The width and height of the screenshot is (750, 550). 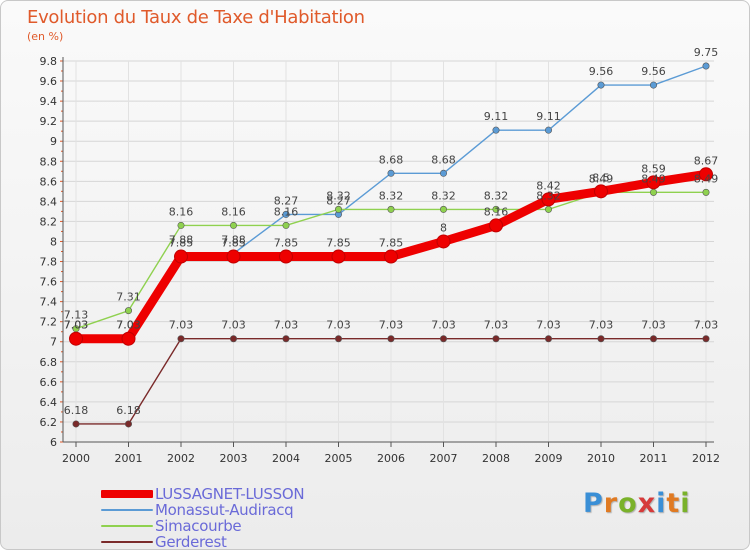 What do you see at coordinates (196, 17) in the screenshot?
I see `chart-title: Evolution du Taux de Taxe d'Habitation` at bounding box center [196, 17].